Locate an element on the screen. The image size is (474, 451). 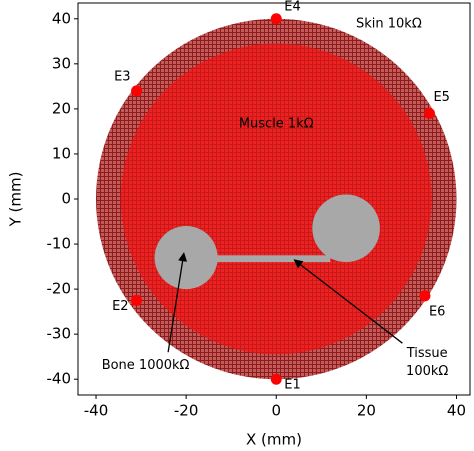
annotation: 100kΩ is located at coordinates (427, 371).